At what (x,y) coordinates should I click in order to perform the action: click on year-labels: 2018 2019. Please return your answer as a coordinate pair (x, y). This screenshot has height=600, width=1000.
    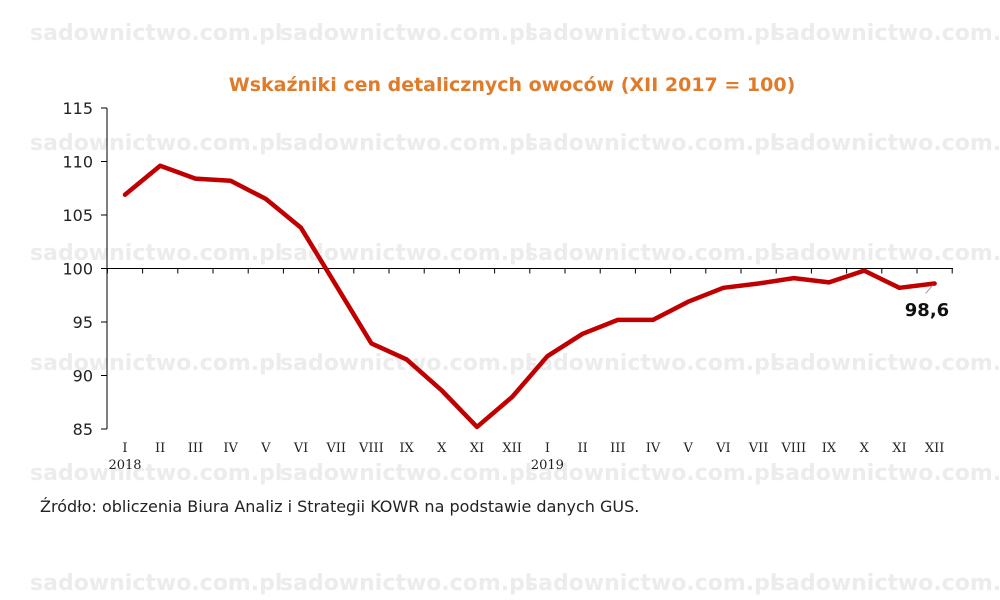
    Looking at the image, I should click on (335, 465).